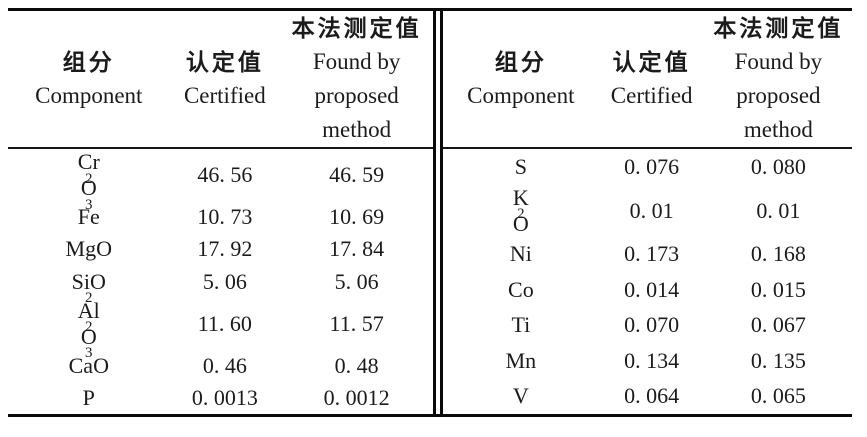 This screenshot has height=437, width=867. Describe the element at coordinates (357, 217) in the screenshot. I see `found-value: 10. 69` at that location.